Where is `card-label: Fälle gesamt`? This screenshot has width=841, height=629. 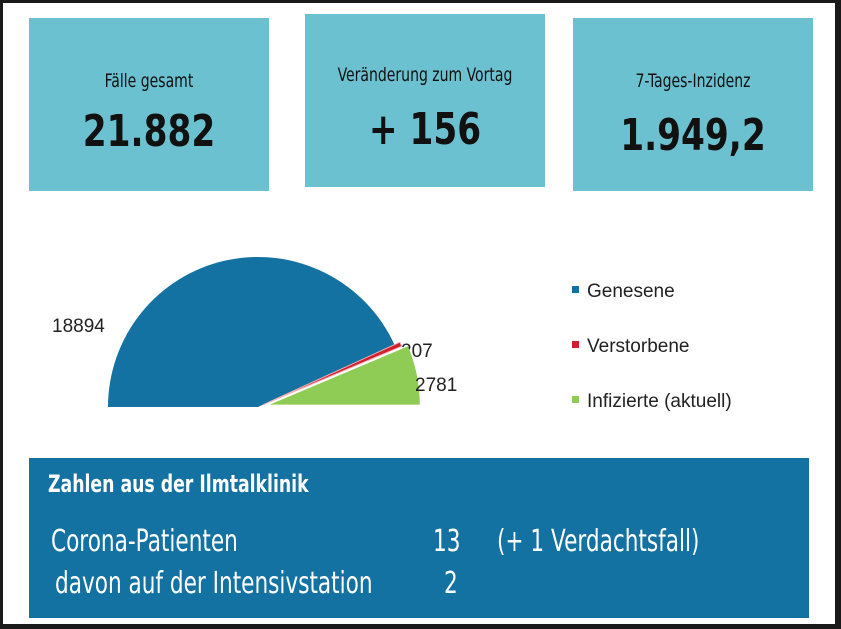 card-label: Fälle gesamt is located at coordinates (149, 81).